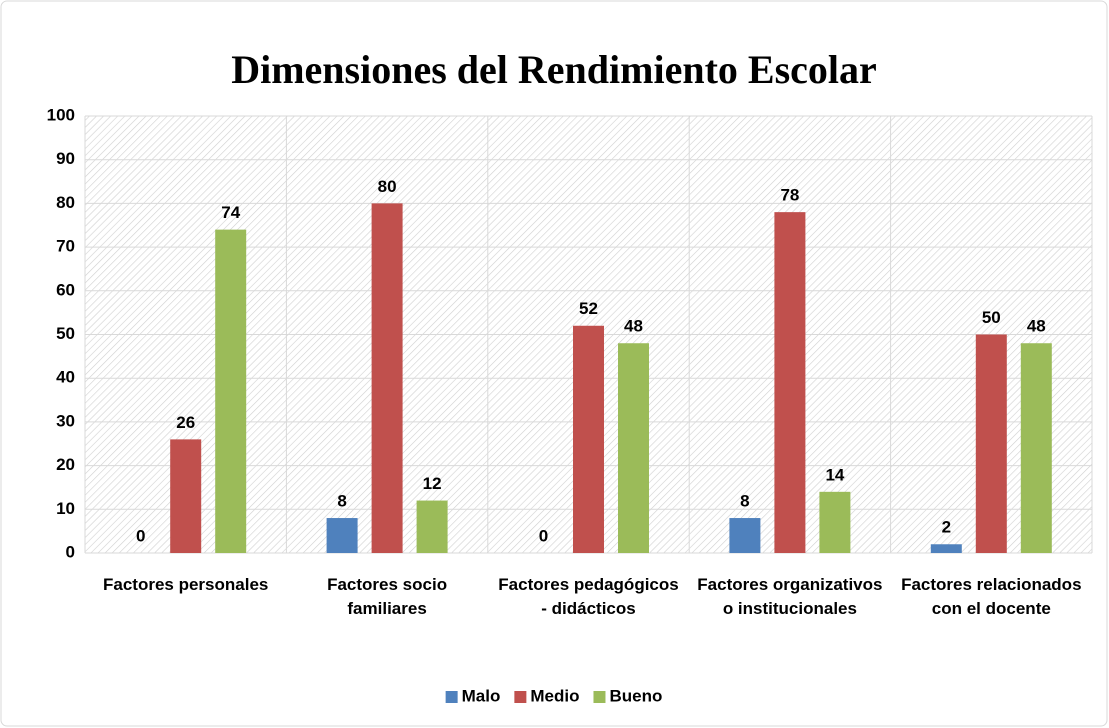 The height and width of the screenshot is (728, 1109). Describe the element at coordinates (65, 158) in the screenshot. I see `y-tick-label: 90` at that location.